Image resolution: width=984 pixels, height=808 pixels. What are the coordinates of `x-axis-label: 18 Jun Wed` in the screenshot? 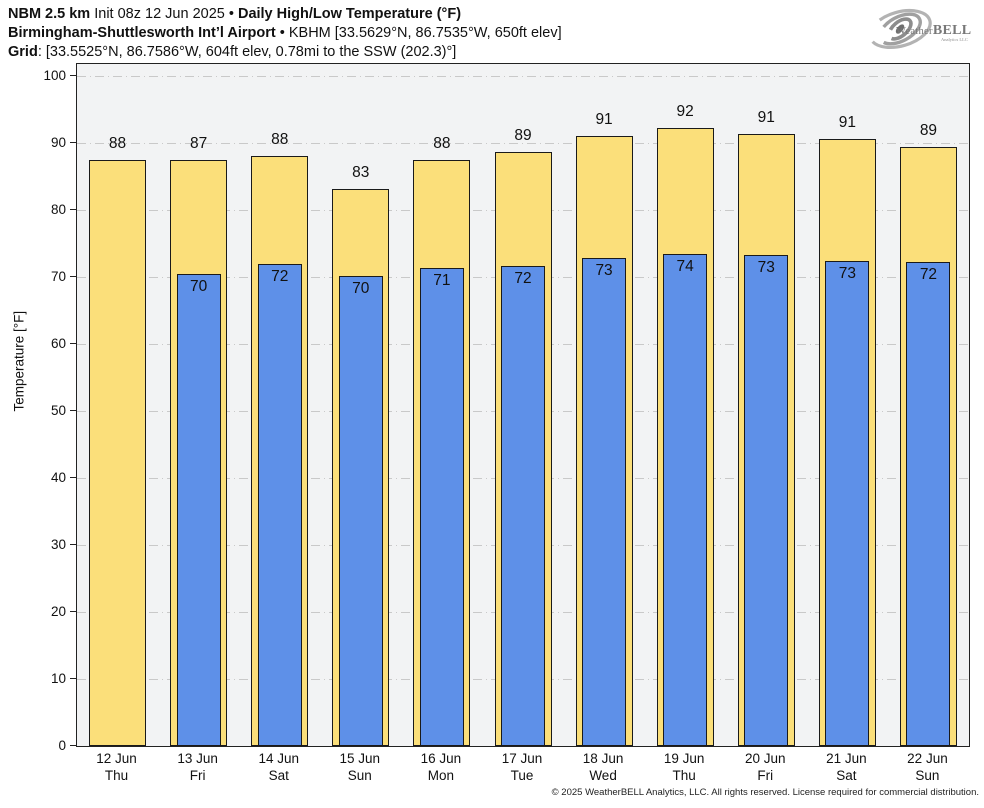 It's located at (603, 767).